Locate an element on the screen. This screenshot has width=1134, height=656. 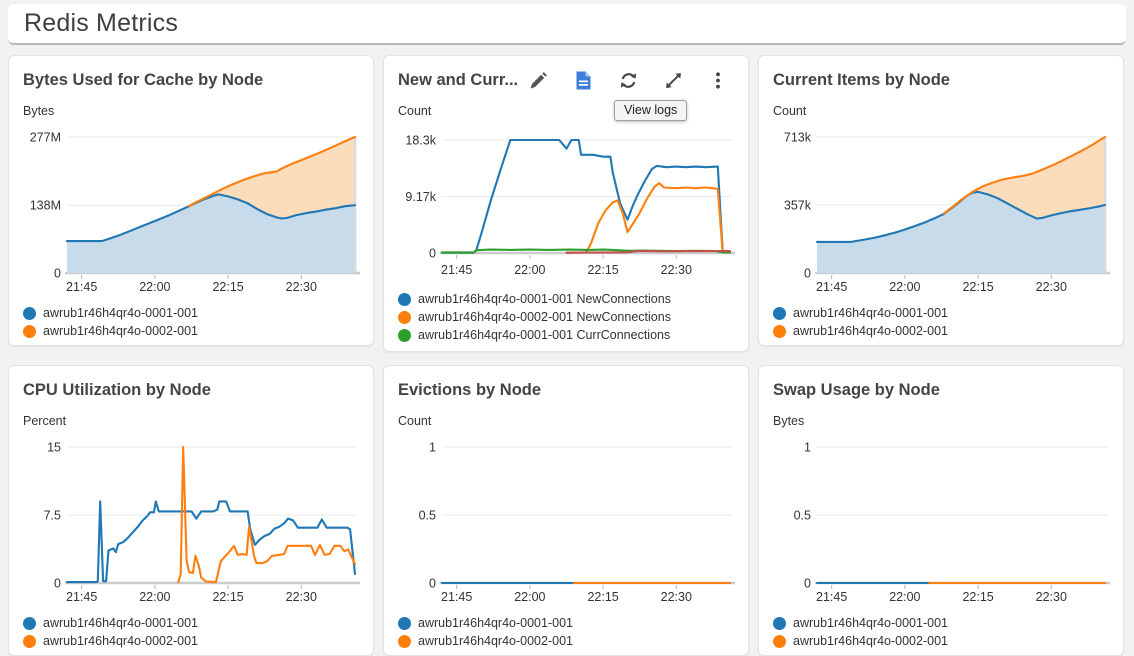
pencil-glyph is located at coordinates (538, 79).